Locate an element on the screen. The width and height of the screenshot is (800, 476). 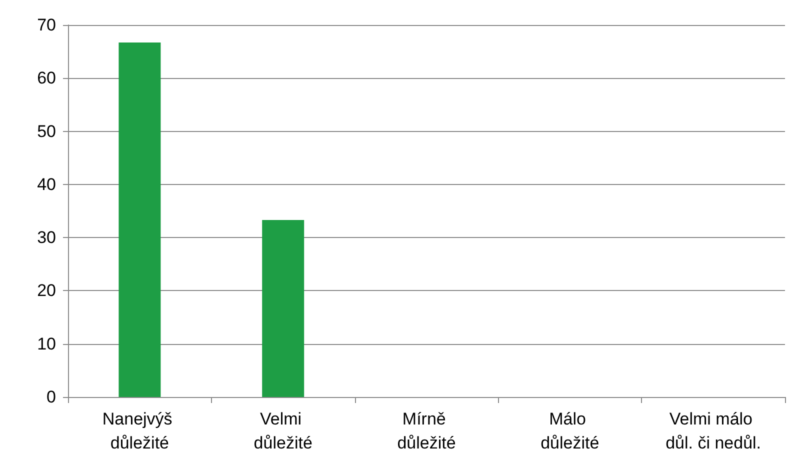
y-tick-label: 50 is located at coordinates (46, 131).